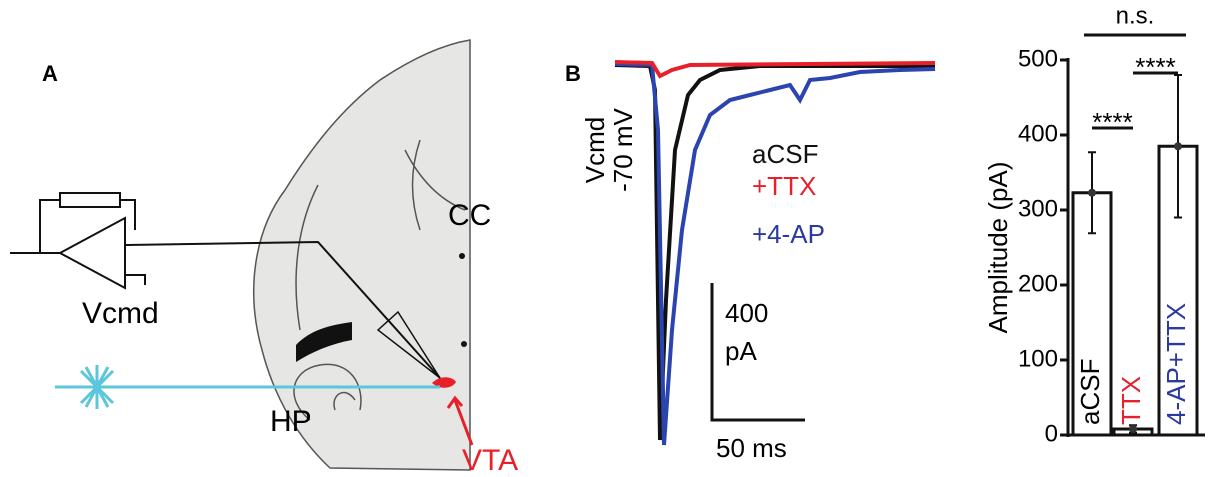 This screenshot has width=1209, height=477. Describe the element at coordinates (785, 154) in the screenshot. I see `legend-entry: aCSF` at that location.